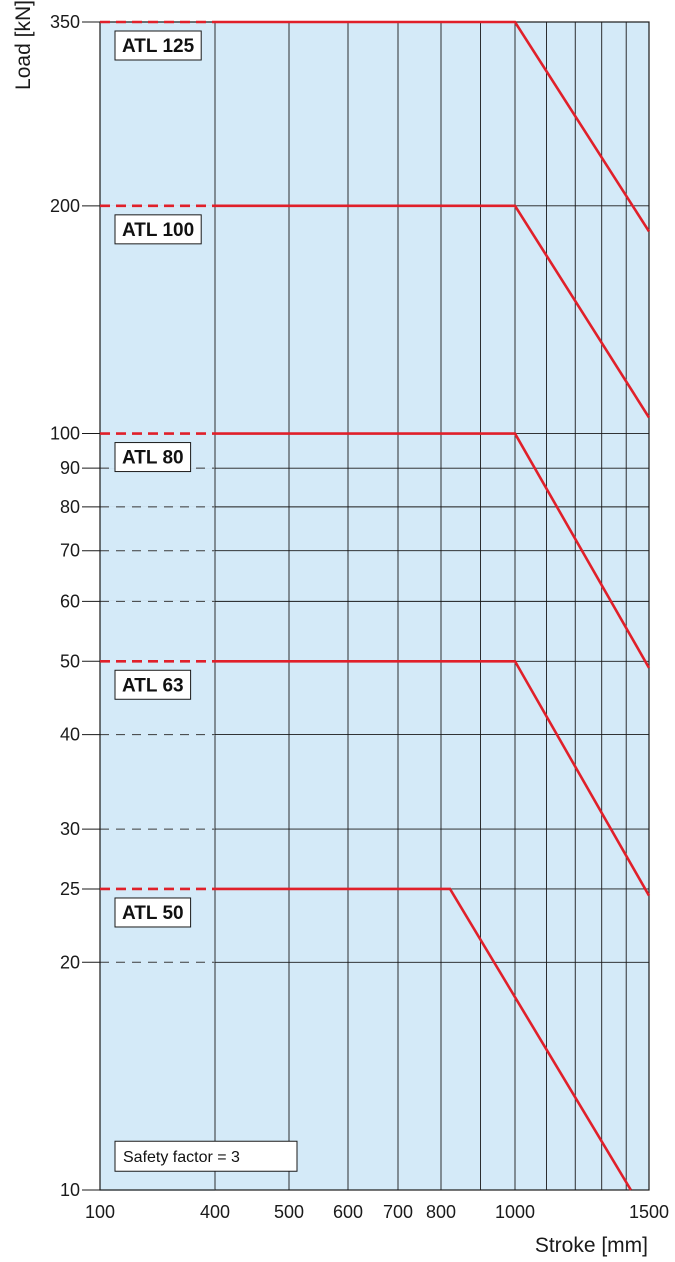  I want to click on y-tick-label: 25, so click(70, 889).